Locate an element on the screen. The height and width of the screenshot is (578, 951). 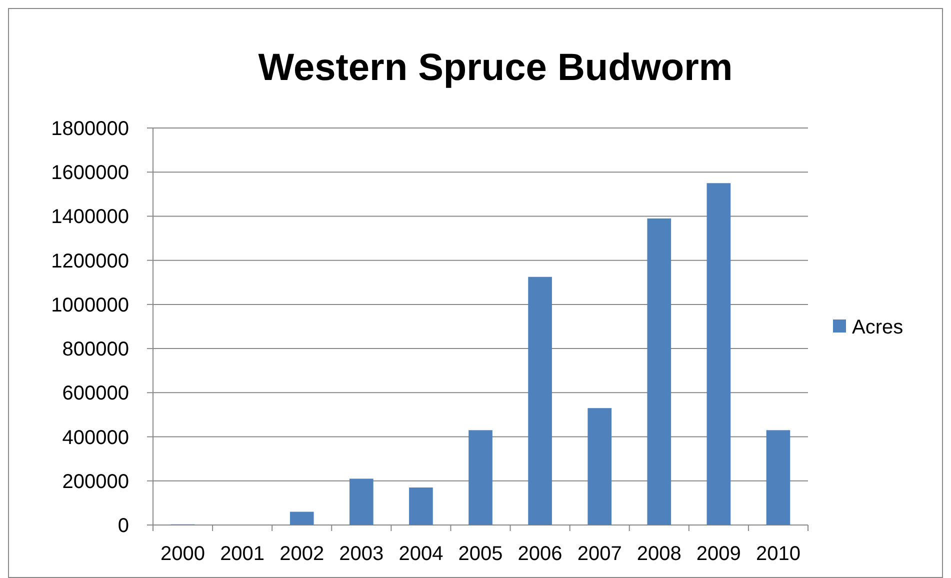
x-tick-label: 2006 is located at coordinates (540, 554).